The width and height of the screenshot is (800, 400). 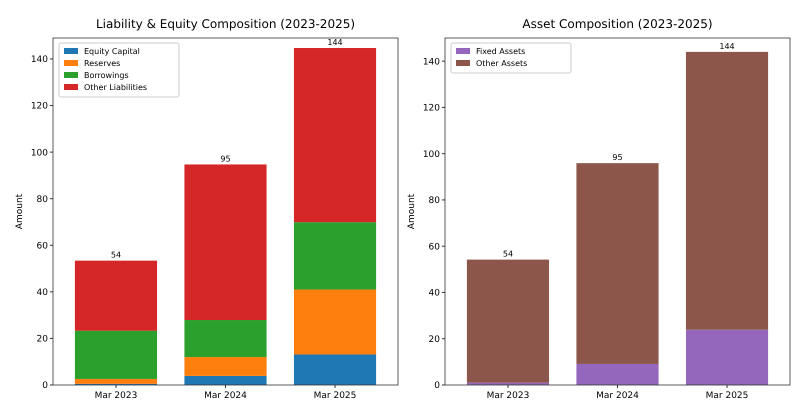 I want to click on legend-label: Borrowings, so click(x=106, y=75).